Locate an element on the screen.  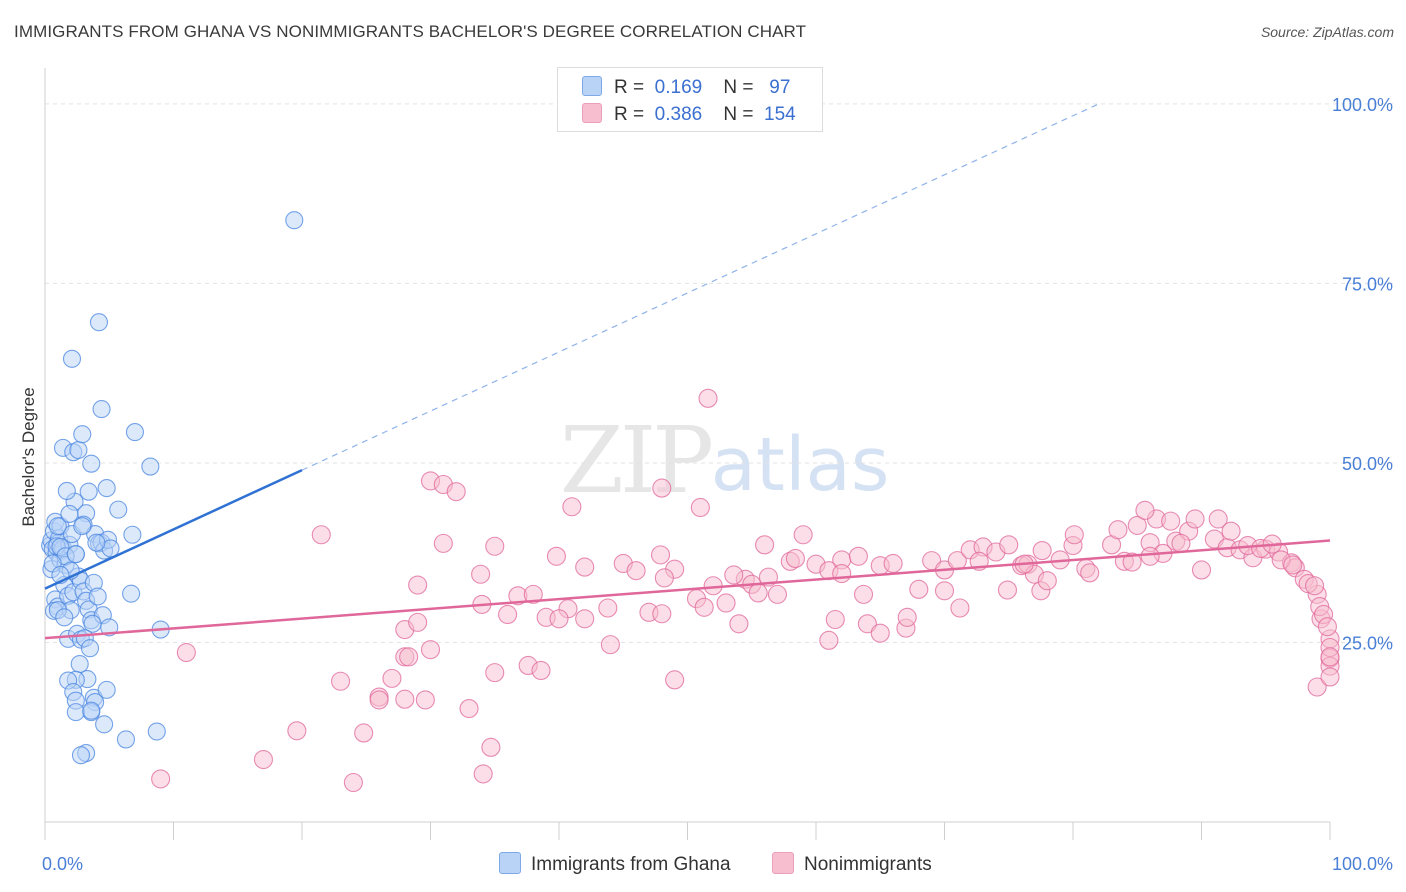
bottom-legend-label-ghana: Immigrants from Ghana is located at coordinates (631, 864).